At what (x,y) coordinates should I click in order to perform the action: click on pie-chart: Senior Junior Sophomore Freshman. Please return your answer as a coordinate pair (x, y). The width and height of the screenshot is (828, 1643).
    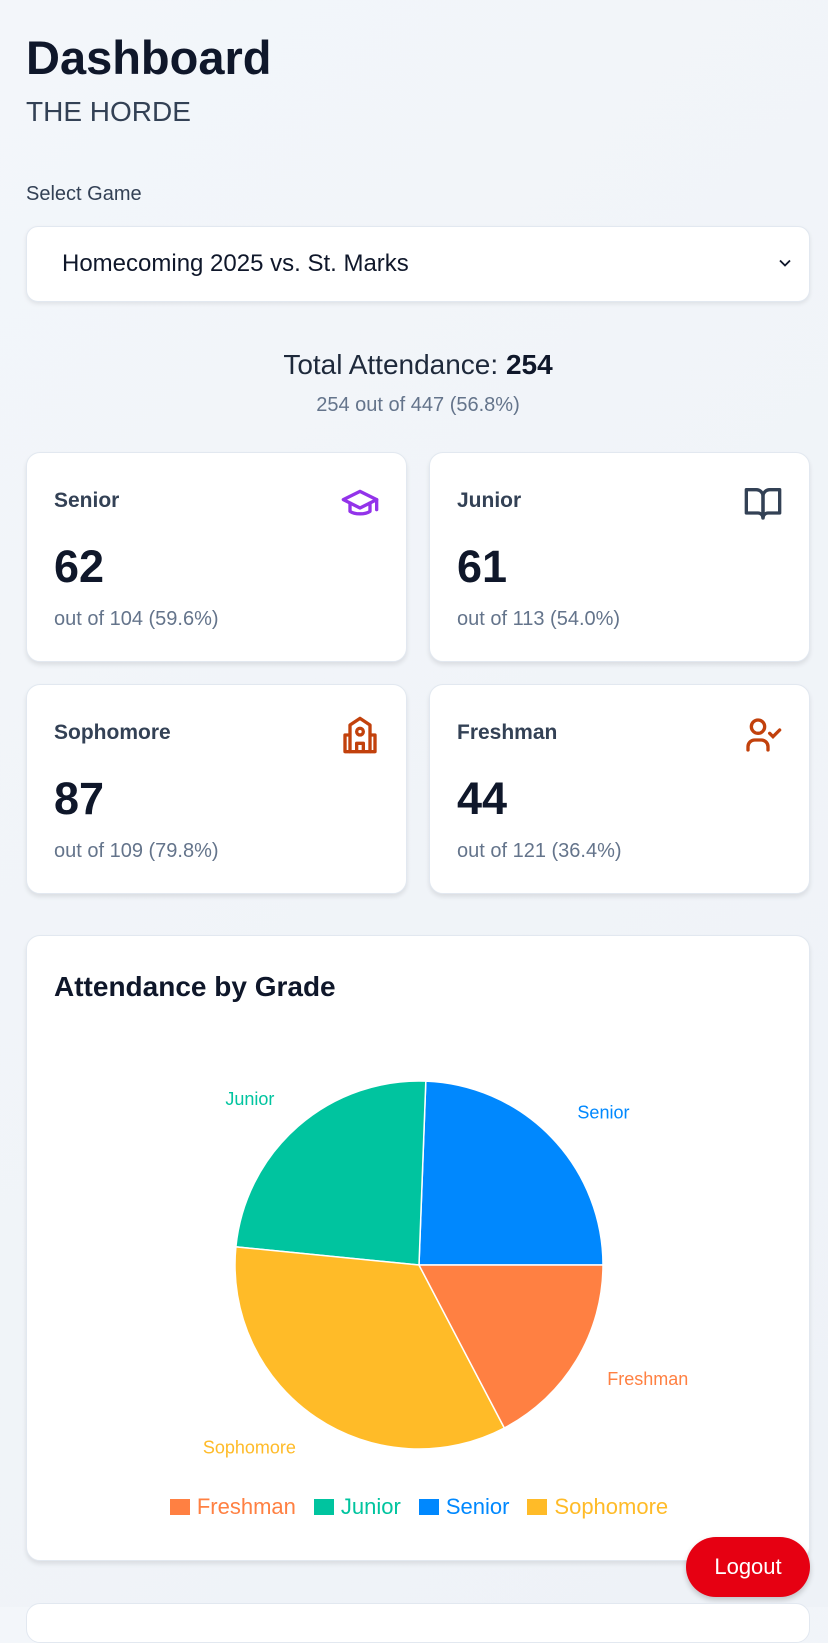
    Looking at the image, I should click on (445, 1268).